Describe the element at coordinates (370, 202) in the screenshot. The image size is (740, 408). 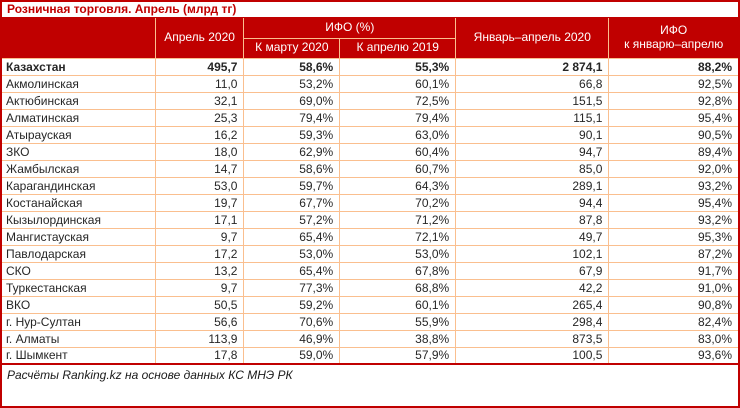
I see `table-row: Костанайская 19,7 67,7% 70,2% 94,4 95,4%` at that location.